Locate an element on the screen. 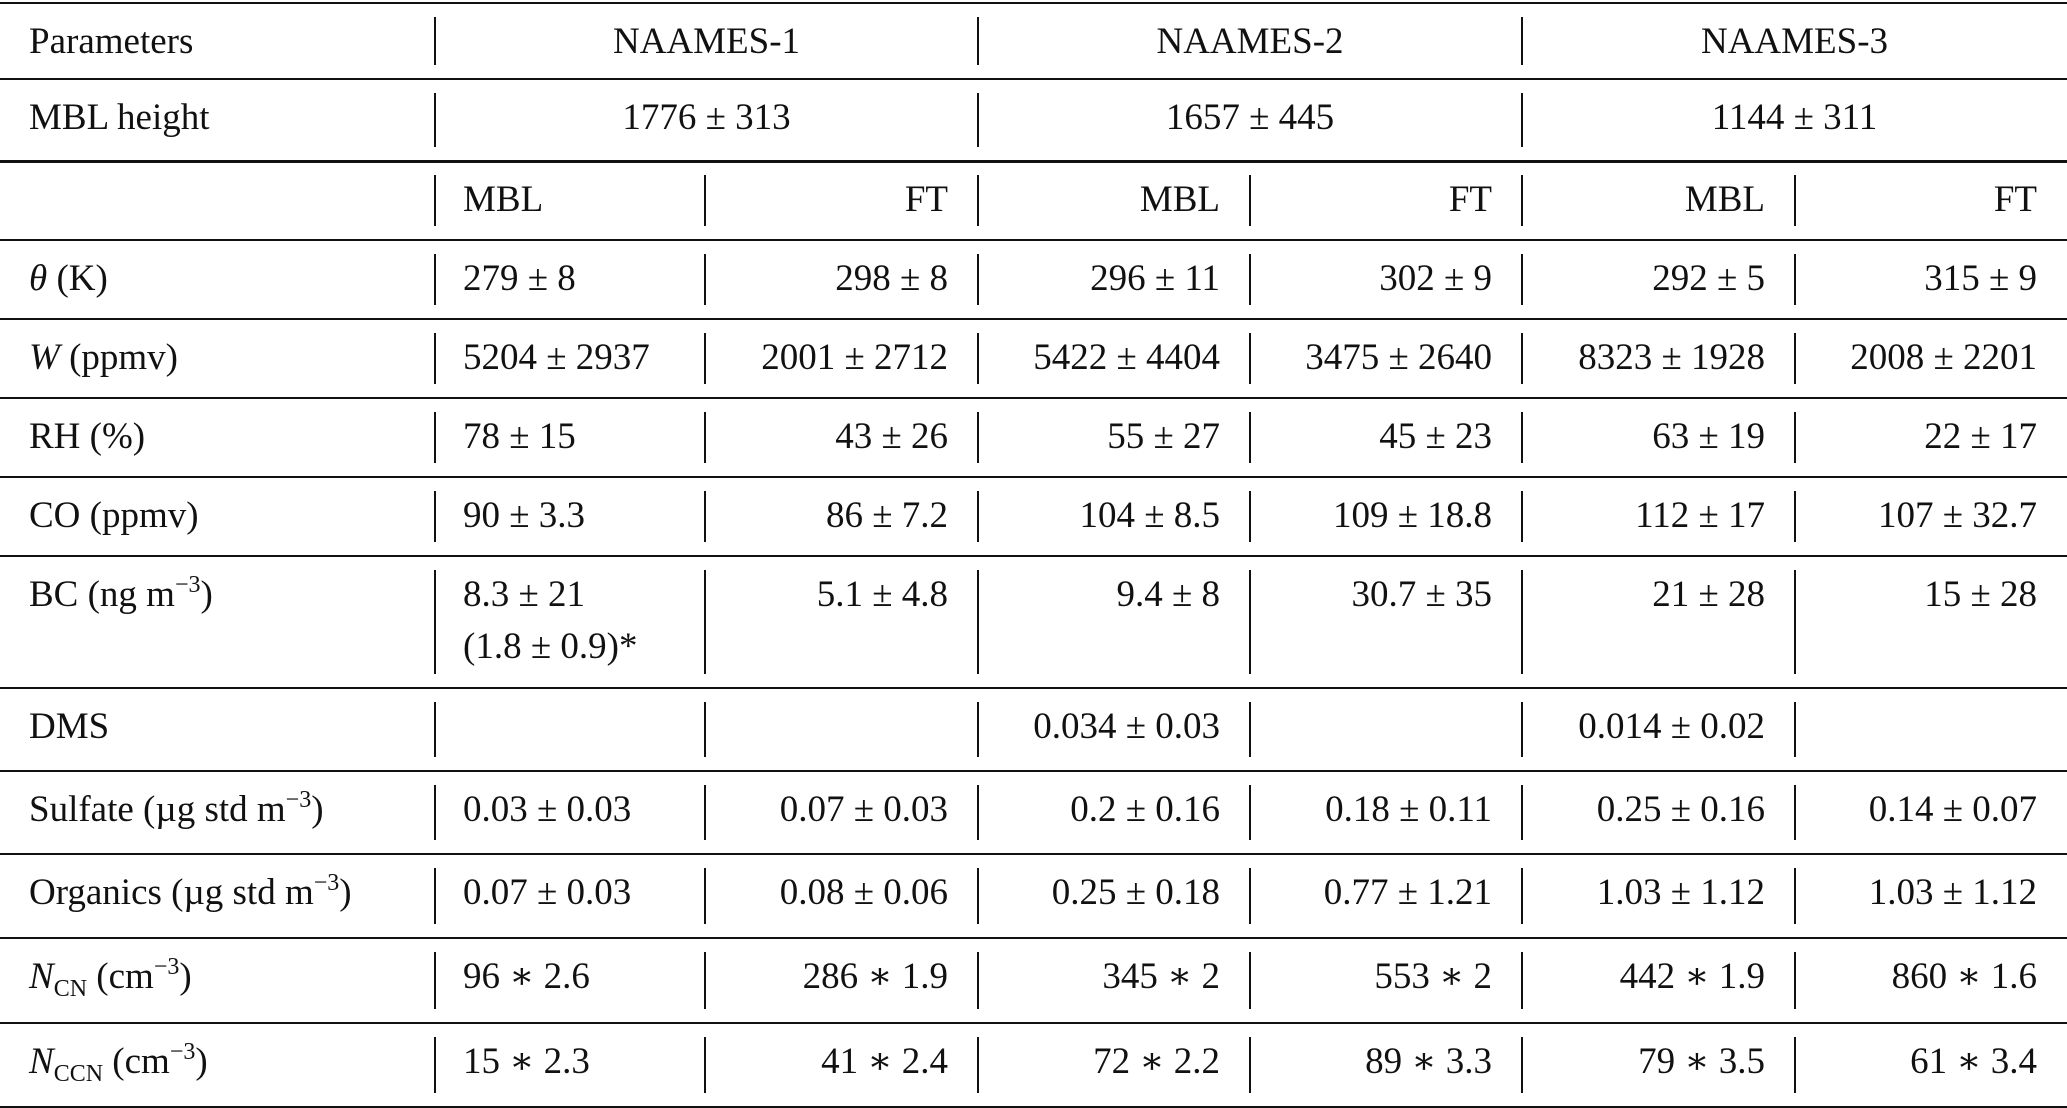 The width and height of the screenshot is (2067, 1108). row-label: DMS is located at coordinates (69, 727).